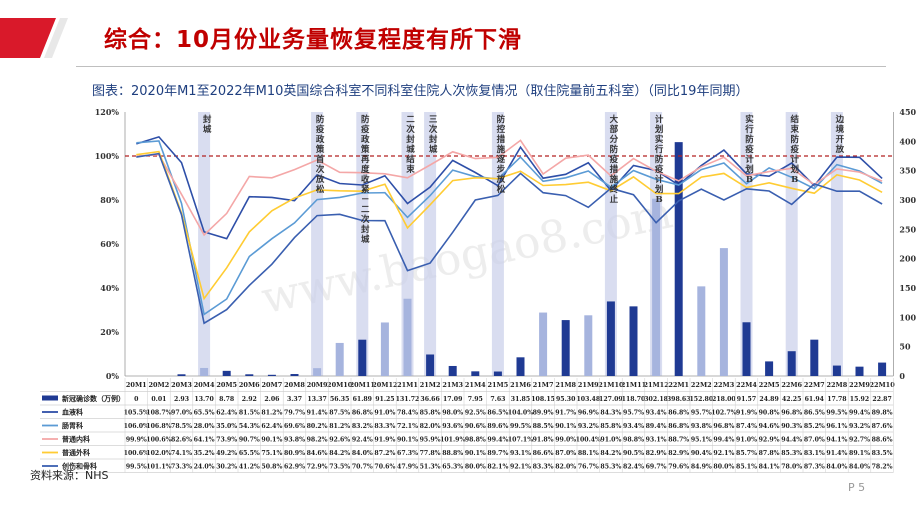 The height and width of the screenshot is (518, 920). Describe the element at coordinates (815, 399) in the screenshot. I see `table-cell: 61.94` at that location.